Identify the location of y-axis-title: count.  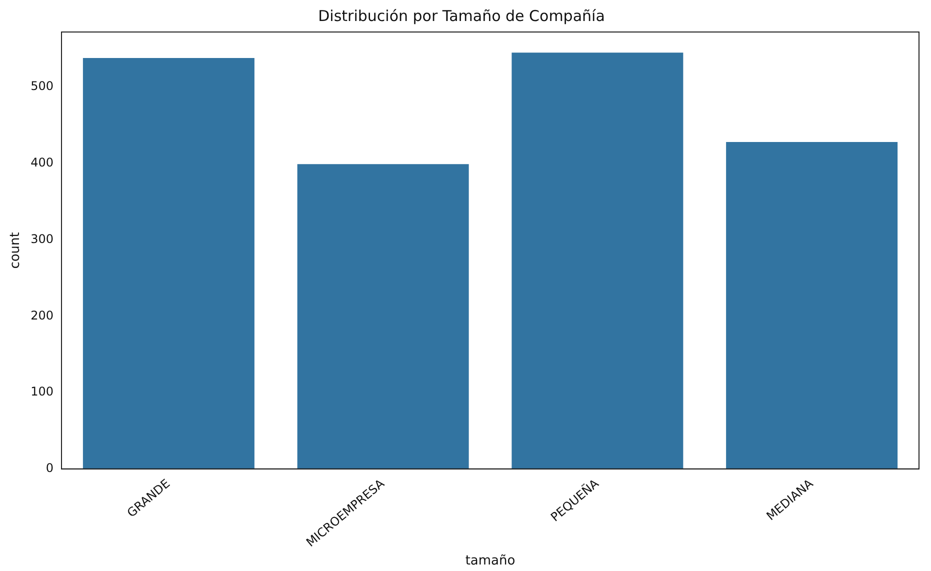
(16, 250).